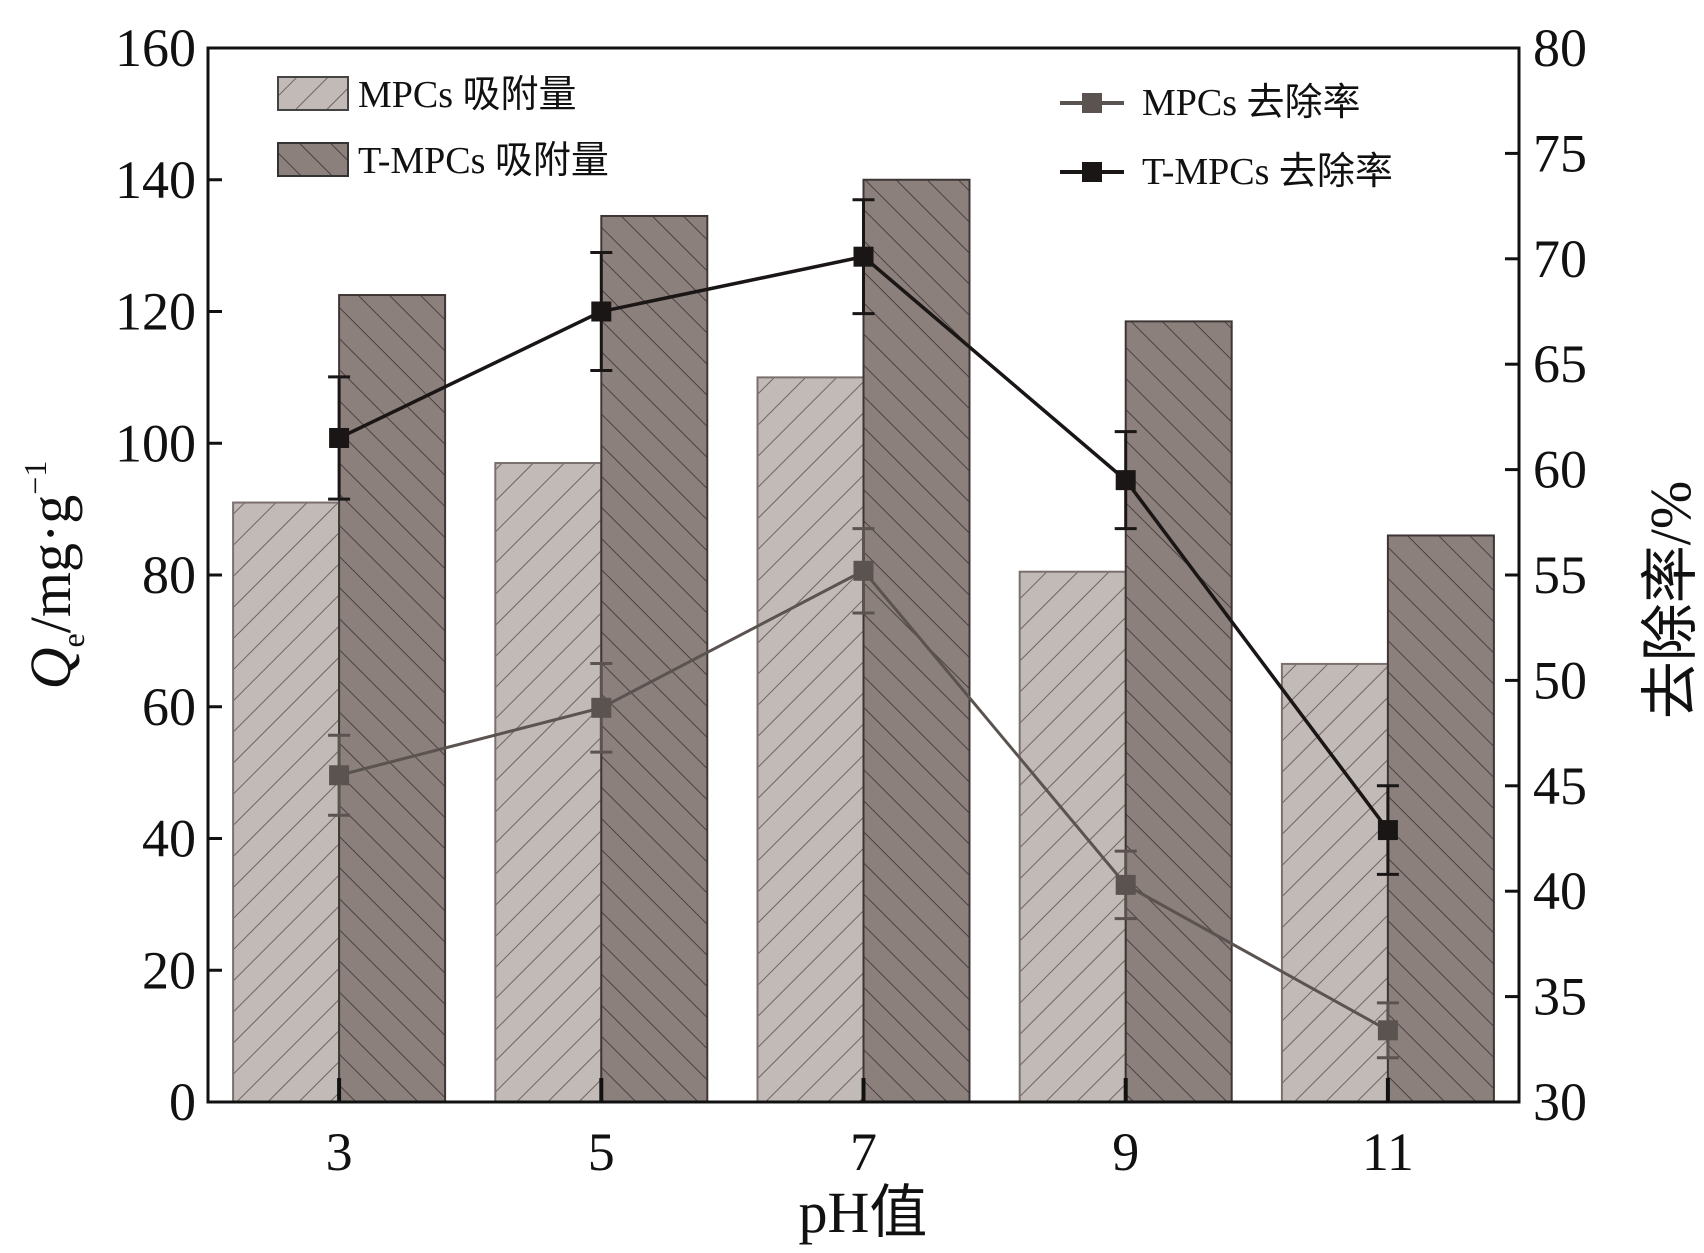 The image size is (1704, 1253). I want to click on left-tick-label-60: 60, so click(169, 707).